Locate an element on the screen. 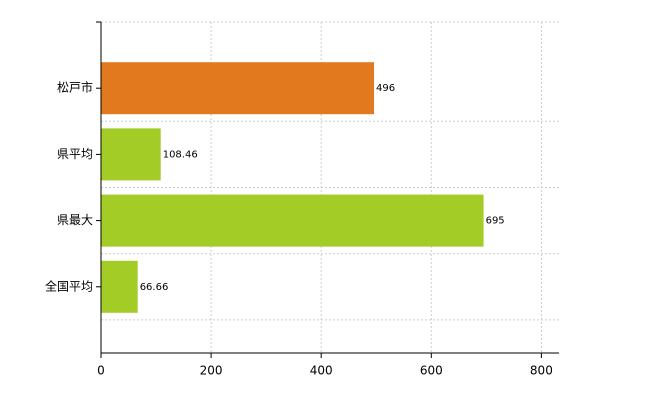 The image size is (650, 400). x-tick-label: 0 is located at coordinates (101, 371).